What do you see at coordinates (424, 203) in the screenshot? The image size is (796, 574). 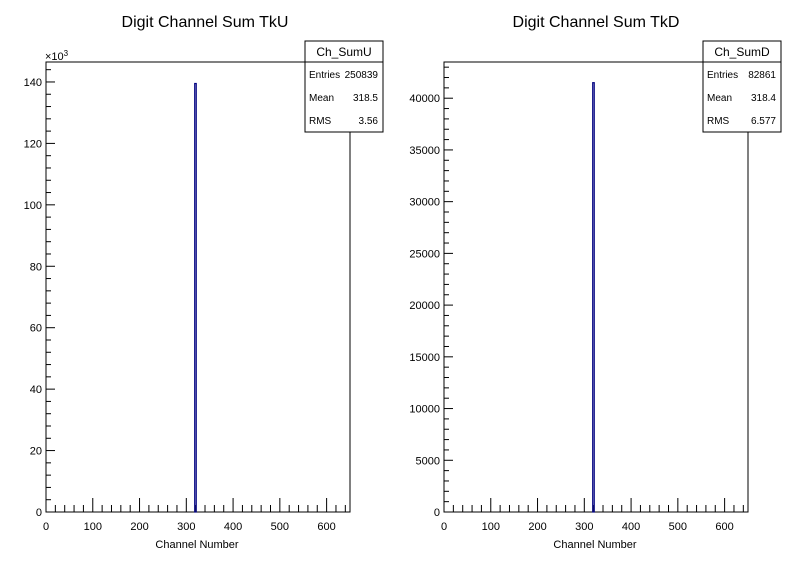 I see `y-tick-label: 30000` at bounding box center [424, 203].